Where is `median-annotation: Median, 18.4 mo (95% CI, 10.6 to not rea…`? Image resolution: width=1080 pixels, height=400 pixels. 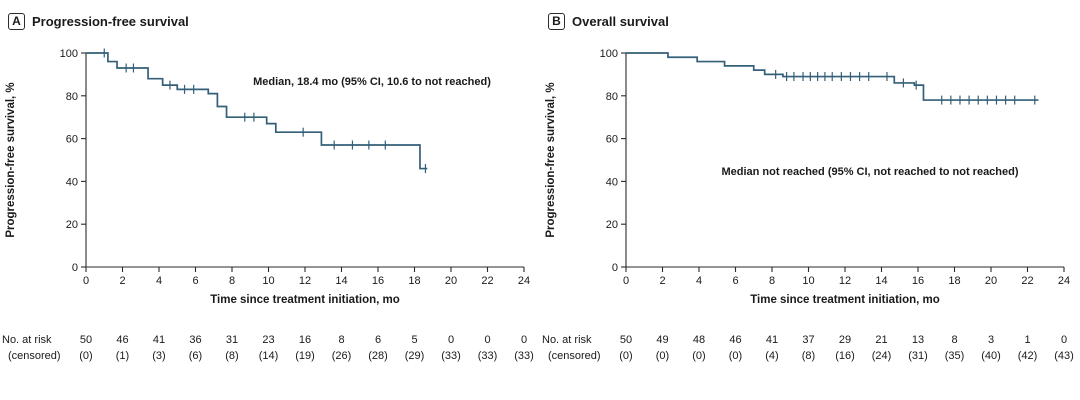 median-annotation: Median, 18.4 mo (95% CI, 10.6 to not rea… is located at coordinates (372, 82).